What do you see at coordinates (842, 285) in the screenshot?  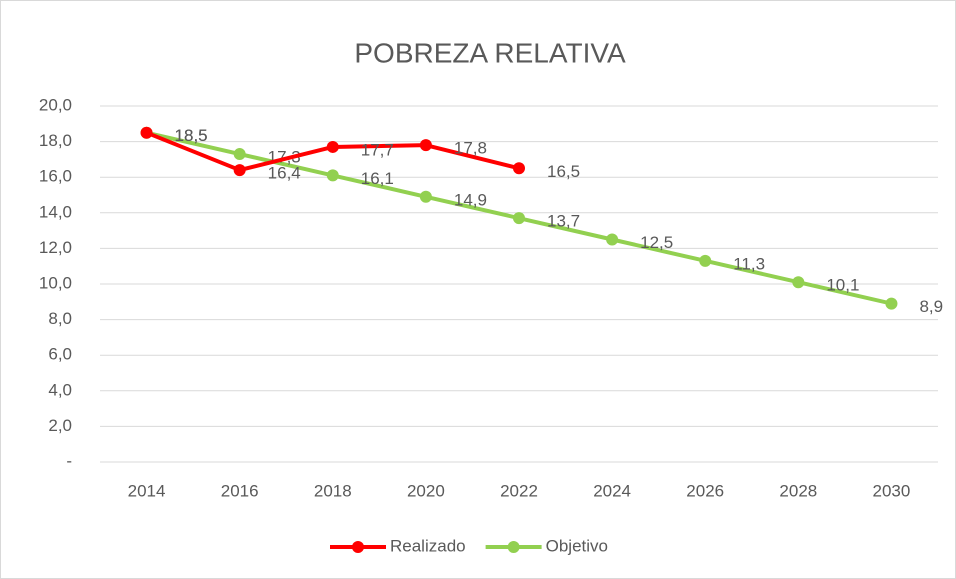 I see `data-label: 10,1` at bounding box center [842, 285].